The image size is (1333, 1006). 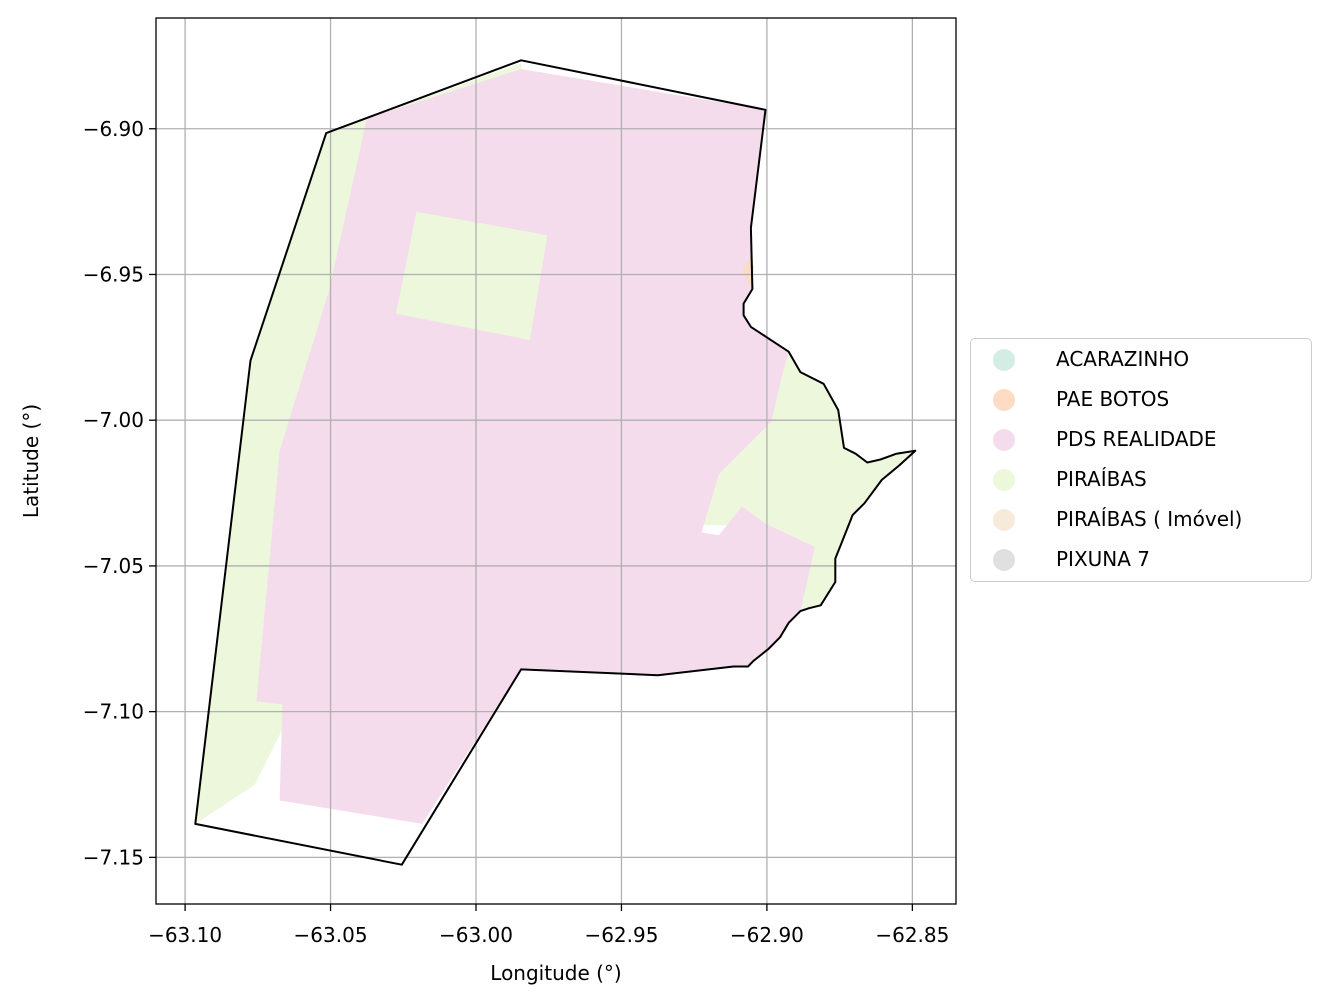 What do you see at coordinates (767, 935) in the screenshot?
I see `x-tick-label: −62.90` at bounding box center [767, 935].